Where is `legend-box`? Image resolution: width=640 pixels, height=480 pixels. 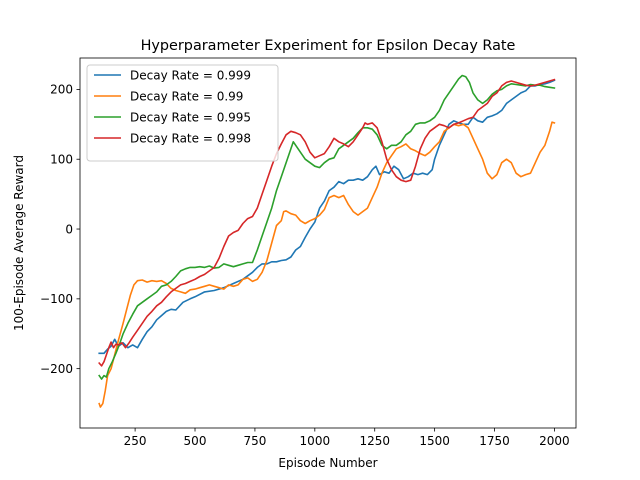 legend-box is located at coordinates (182, 113).